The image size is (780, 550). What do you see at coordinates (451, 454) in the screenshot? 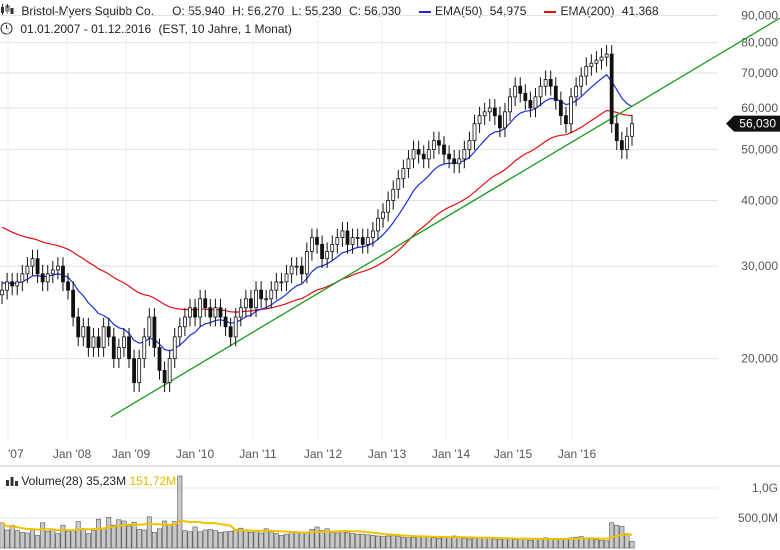
I see `x-tick-label: Jan '14` at bounding box center [451, 454].